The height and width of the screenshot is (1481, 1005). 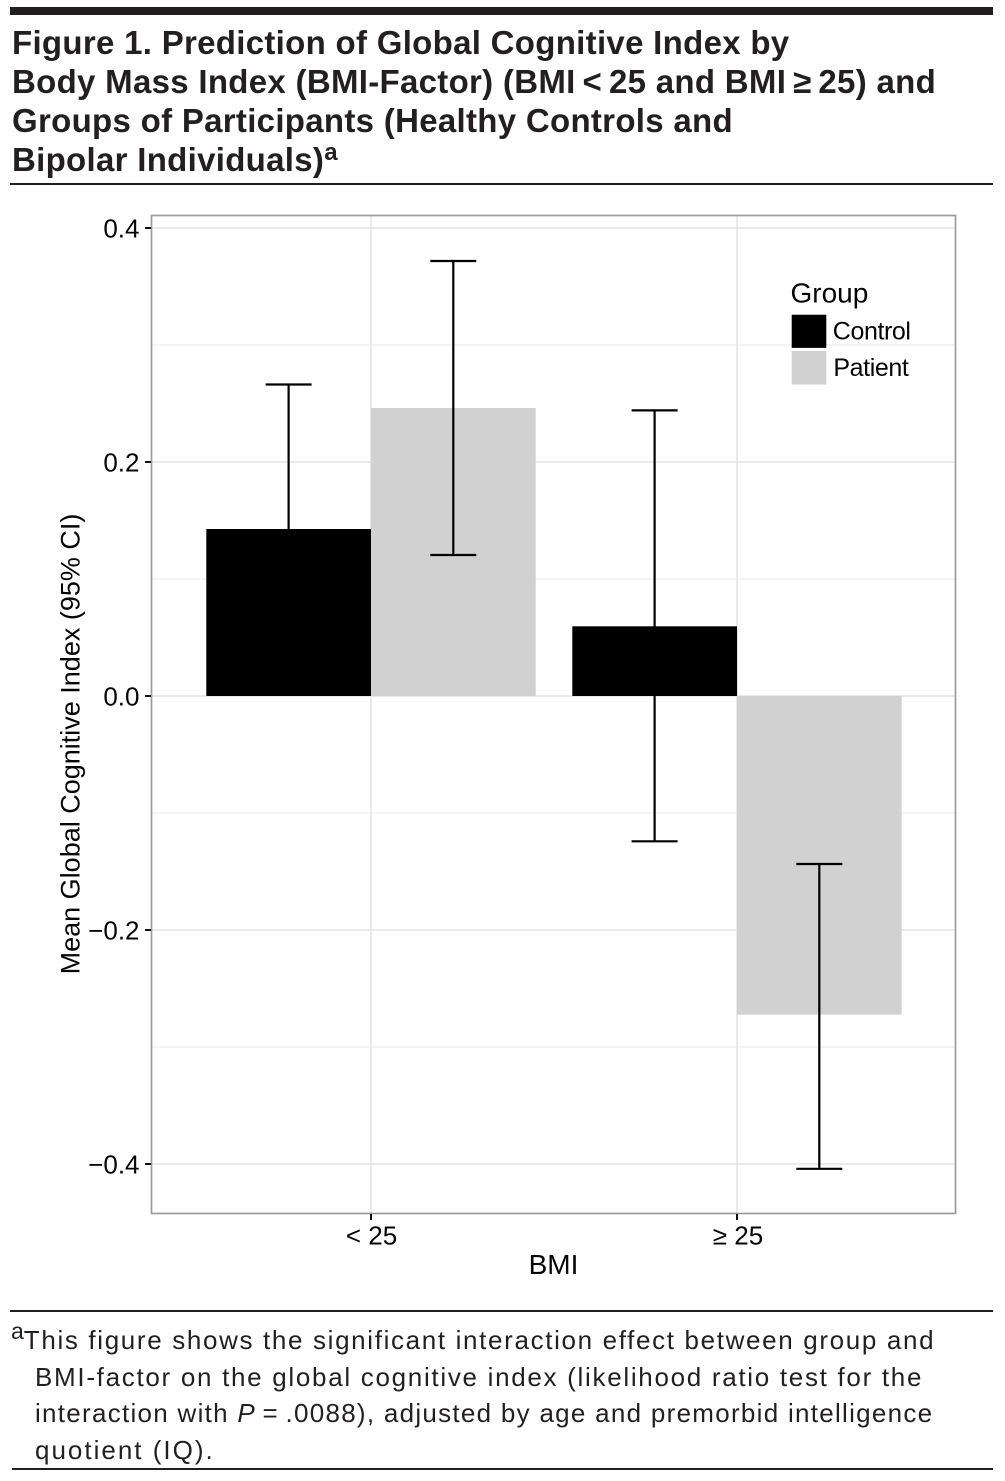 I want to click on svg-text: 0.4, so click(x=121, y=228).